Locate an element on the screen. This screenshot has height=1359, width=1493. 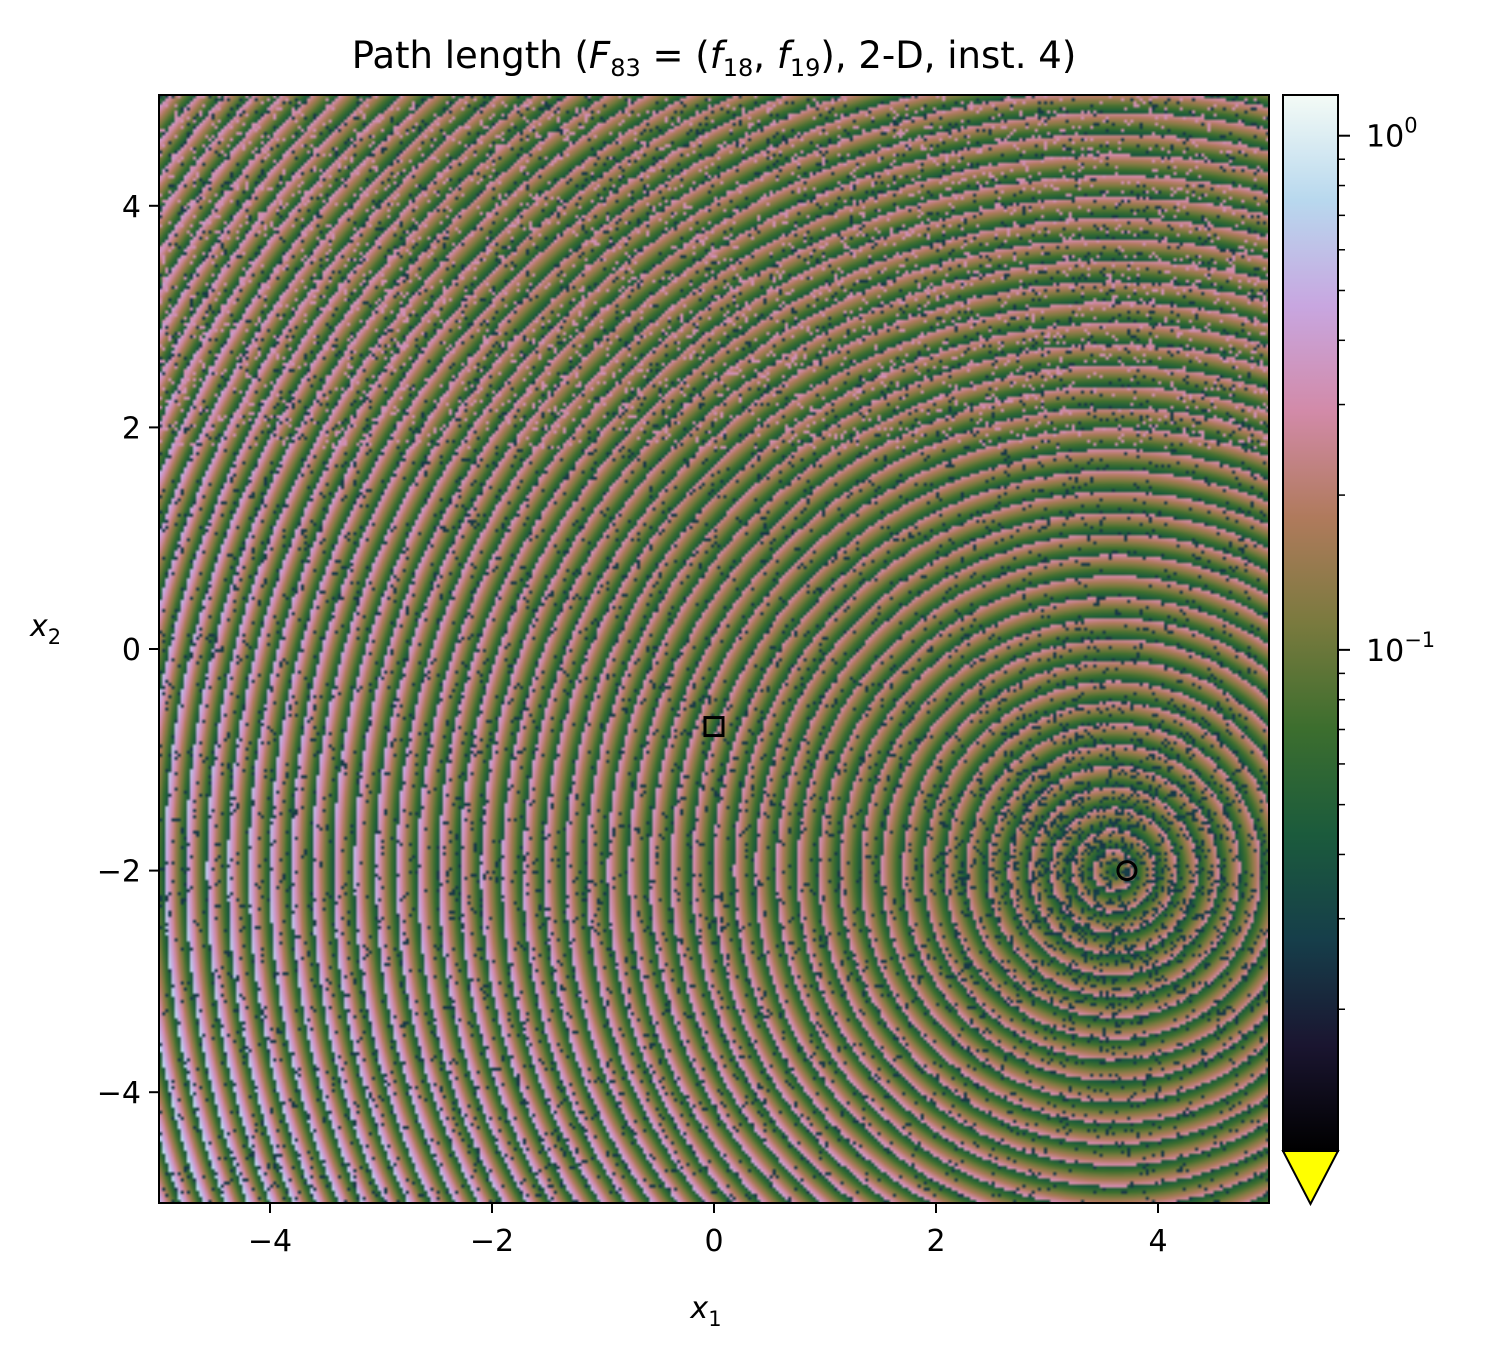
colorbar-ticks: 10⁰ 10⁻¹ is located at coordinates (1386, 562).